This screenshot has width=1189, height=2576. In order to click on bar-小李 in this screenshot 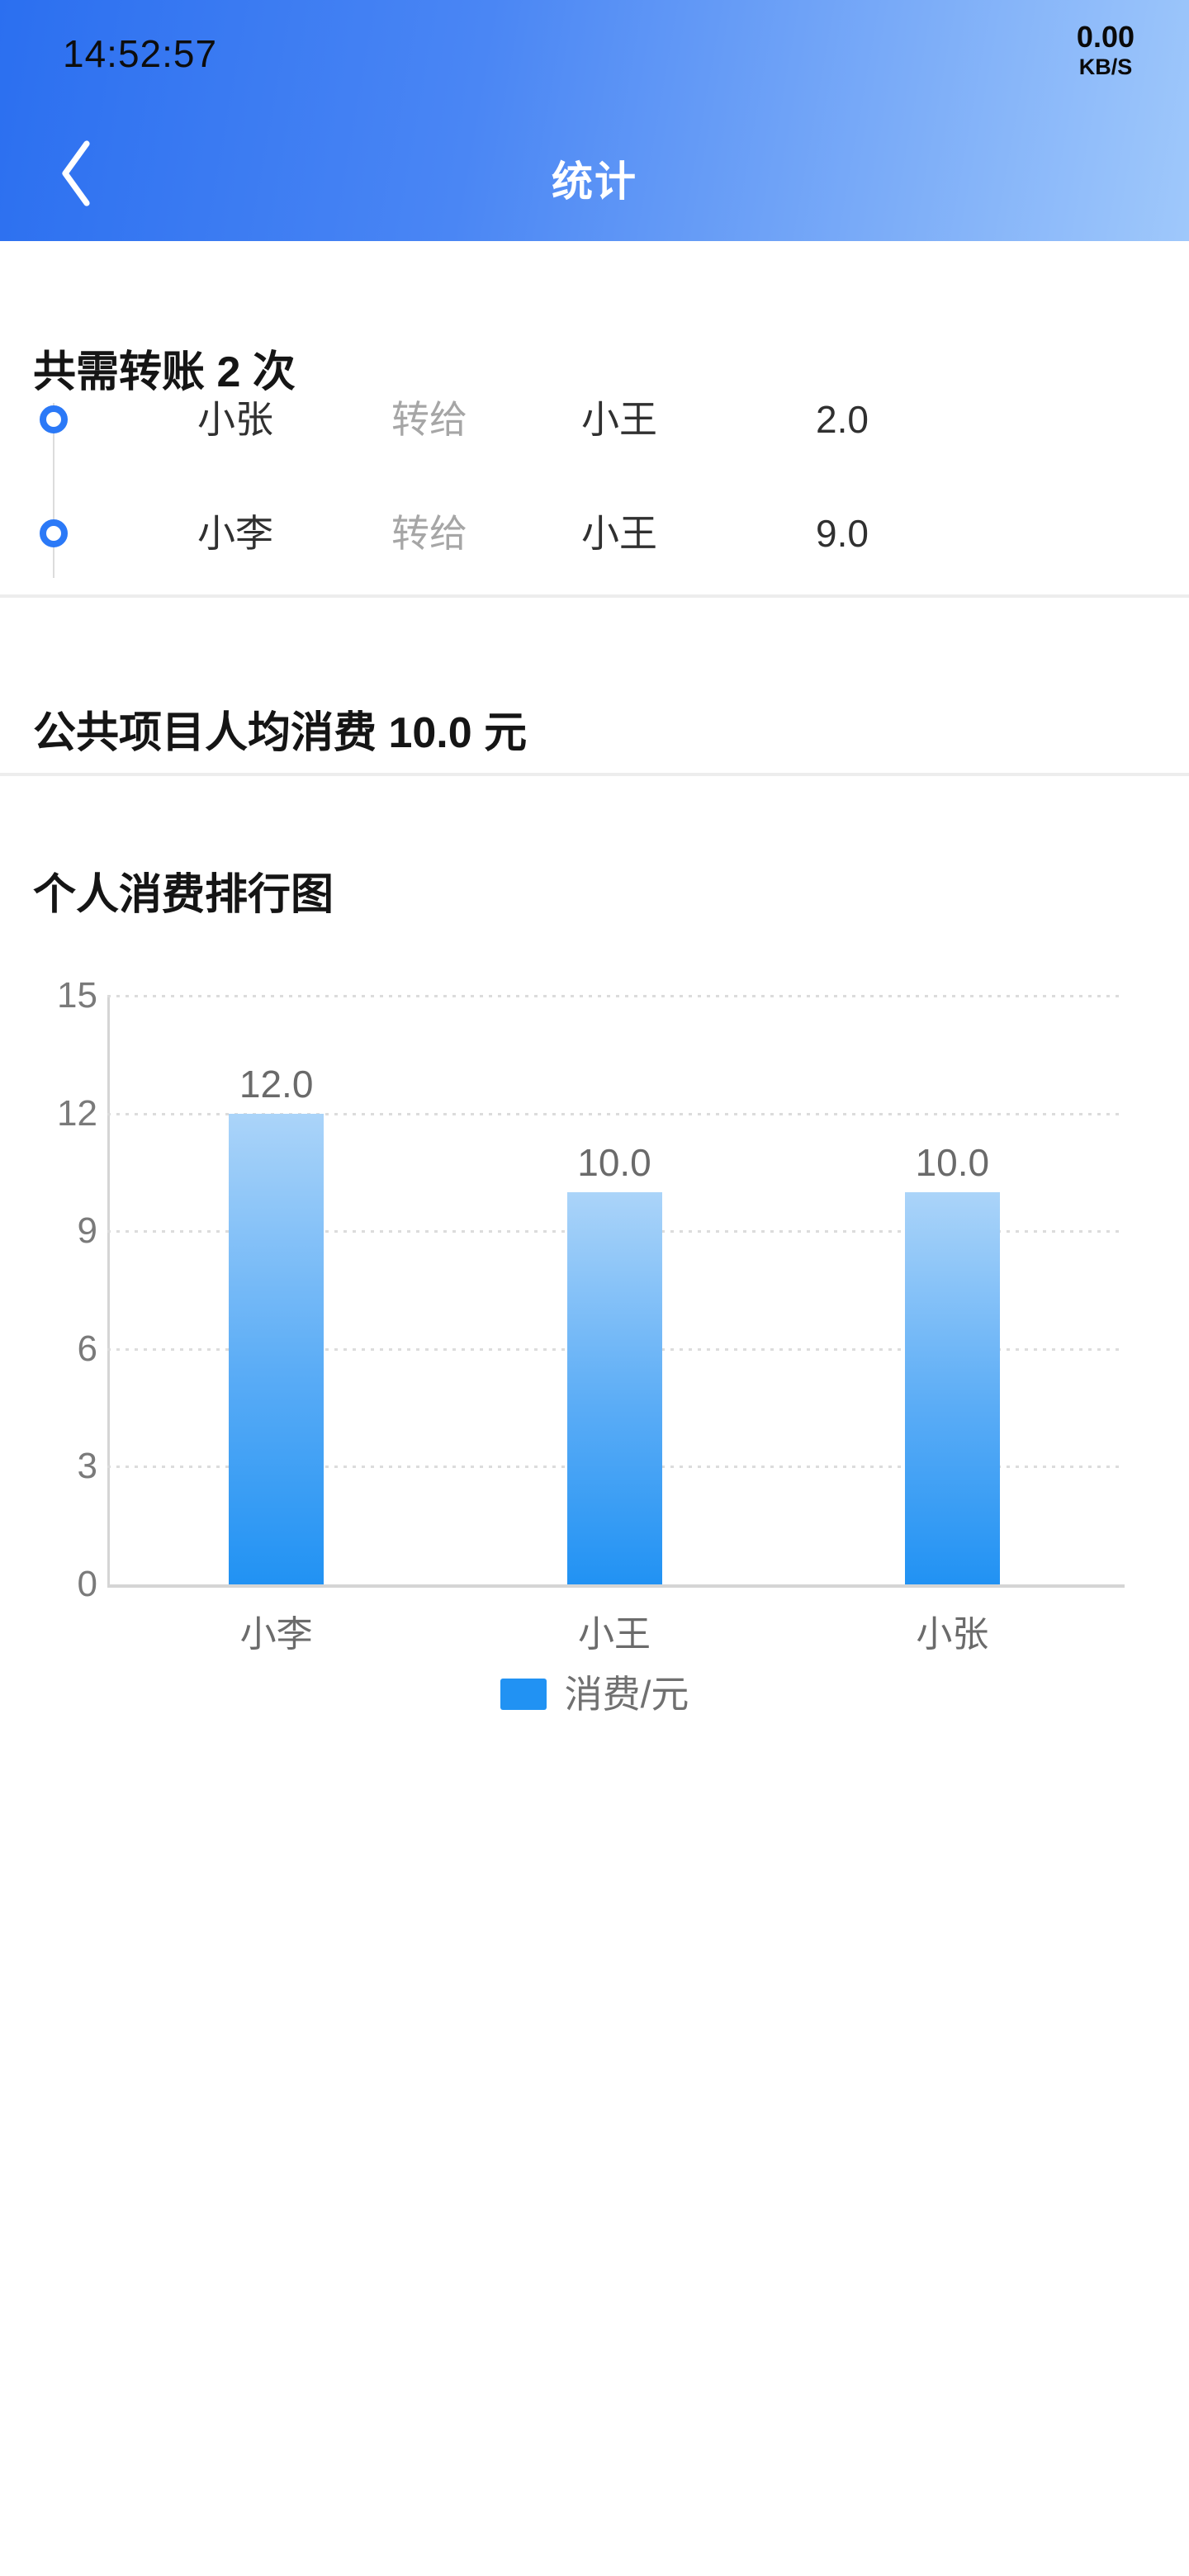, I will do `click(276, 1348)`.